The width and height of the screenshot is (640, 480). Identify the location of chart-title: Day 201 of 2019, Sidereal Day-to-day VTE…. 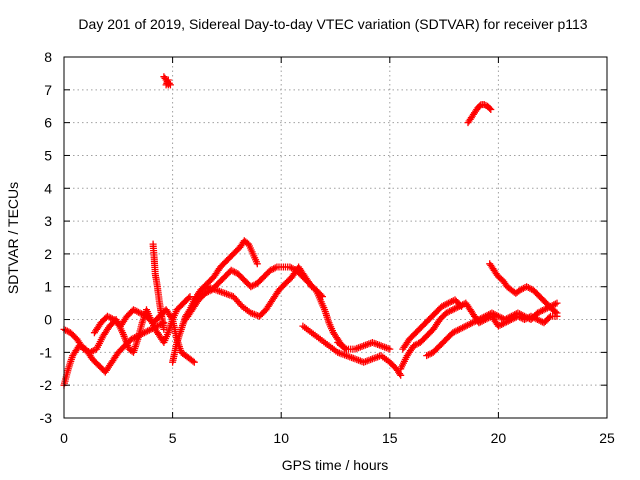
(332, 24).